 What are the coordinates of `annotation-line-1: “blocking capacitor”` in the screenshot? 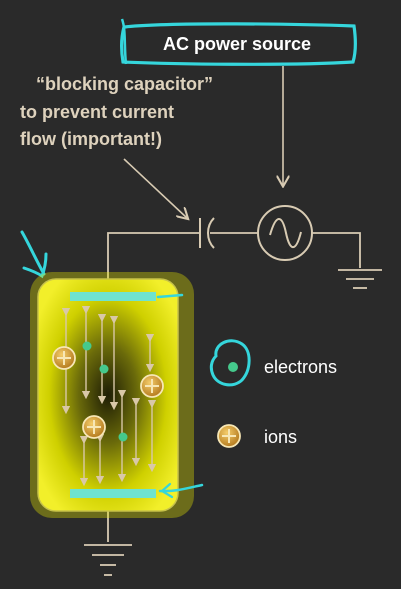 It's located at (124, 84).